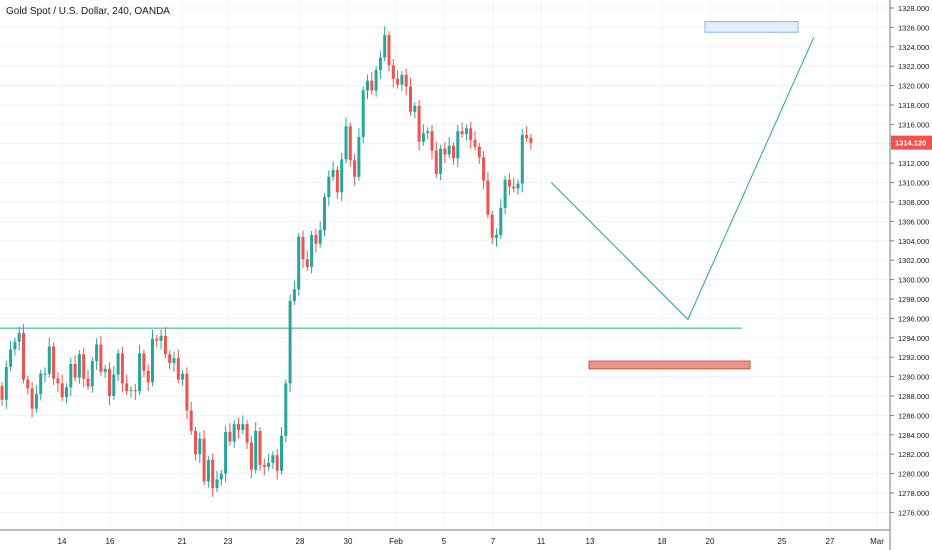 This screenshot has width=932, height=550. I want to click on x-tick-label: 5, so click(444, 541).